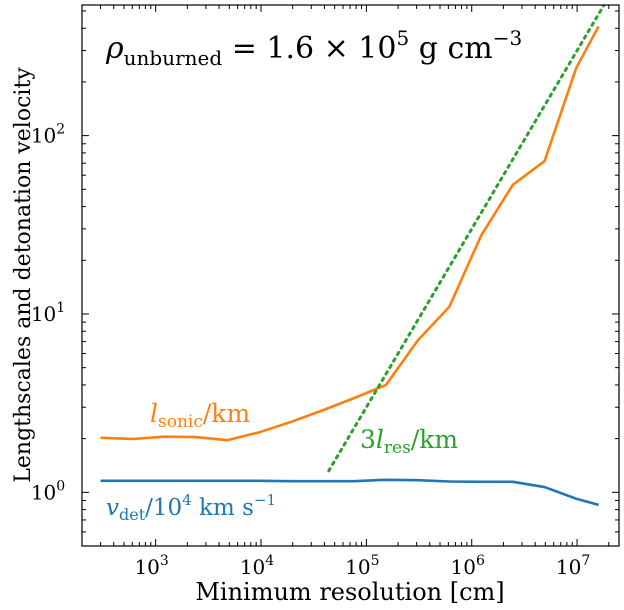 This screenshot has height=610, width=624. I want to click on y-tick-labels: 10⁰ 10¹ 10², so click(48, 313).